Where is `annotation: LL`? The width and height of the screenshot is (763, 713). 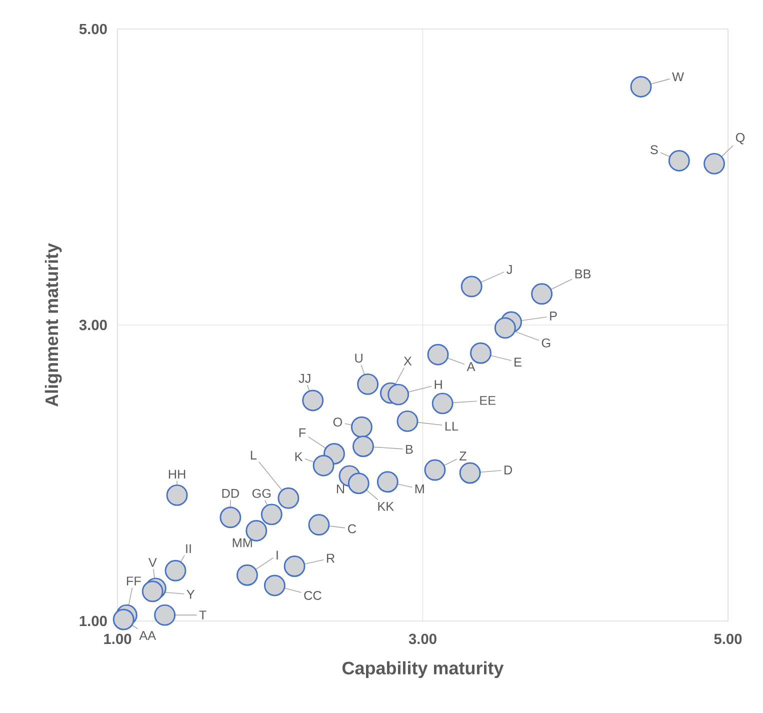 annotation: LL is located at coordinates (451, 426).